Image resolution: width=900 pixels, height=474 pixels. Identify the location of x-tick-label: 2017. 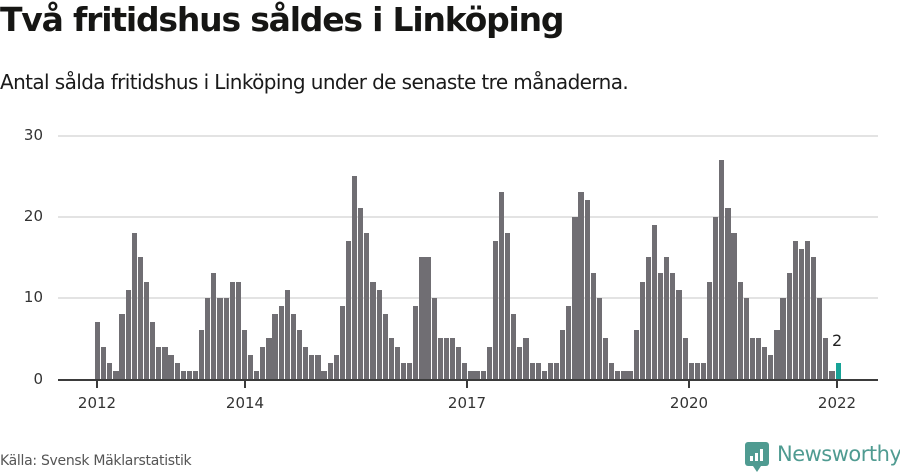
(467, 403).